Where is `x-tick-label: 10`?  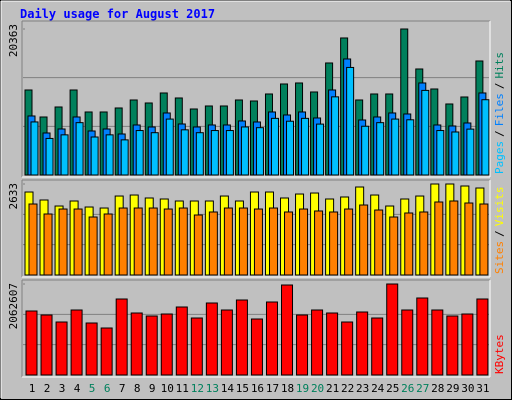
x-tick-label: 10 is located at coordinates (167, 388).